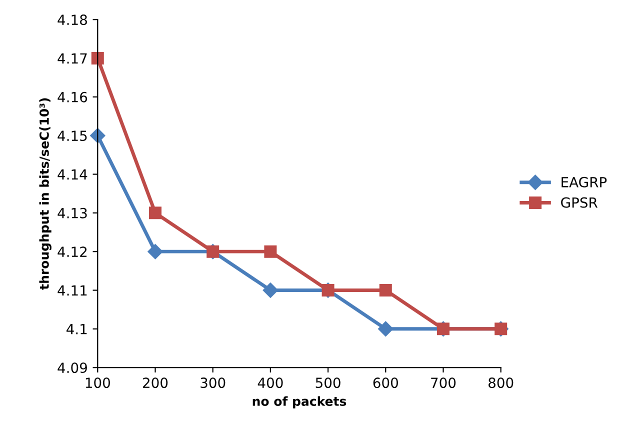 This screenshot has height=435, width=630. I want to click on y-tick-label: 4.16, so click(73, 97).